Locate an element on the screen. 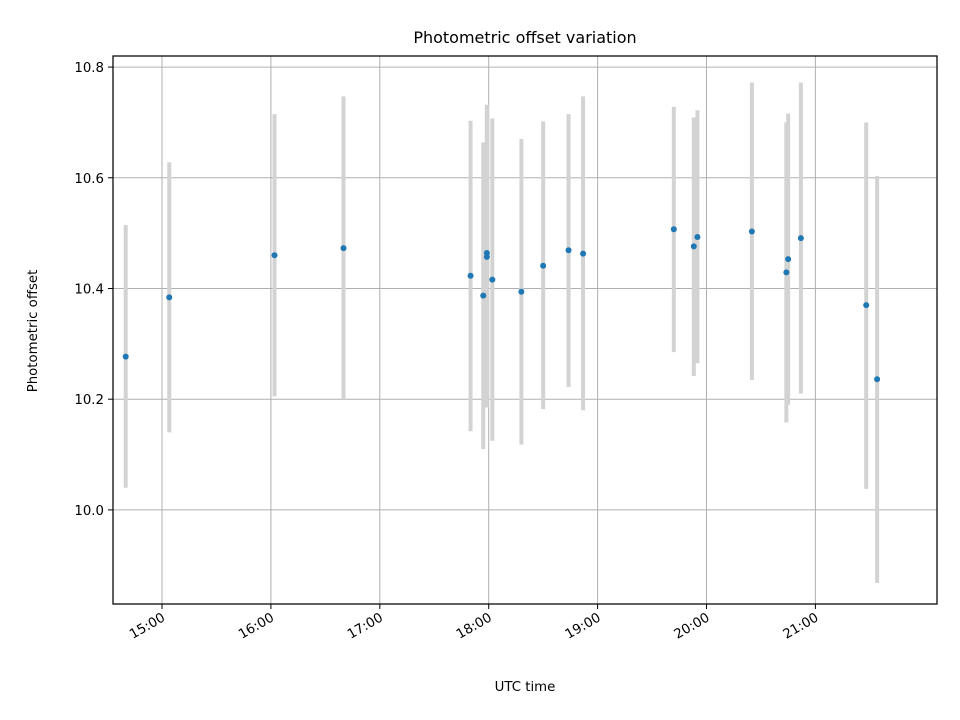 This screenshot has width=960, height=720. chart-title: Photometric offset variation is located at coordinates (524, 37).